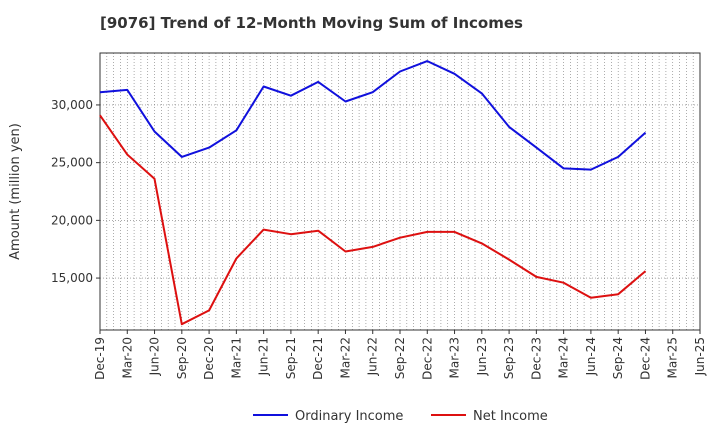 This screenshot has width=720, height=440. What do you see at coordinates (373, 356) in the screenshot?
I see `x-tick-label: Jun-22` at bounding box center [373, 356].